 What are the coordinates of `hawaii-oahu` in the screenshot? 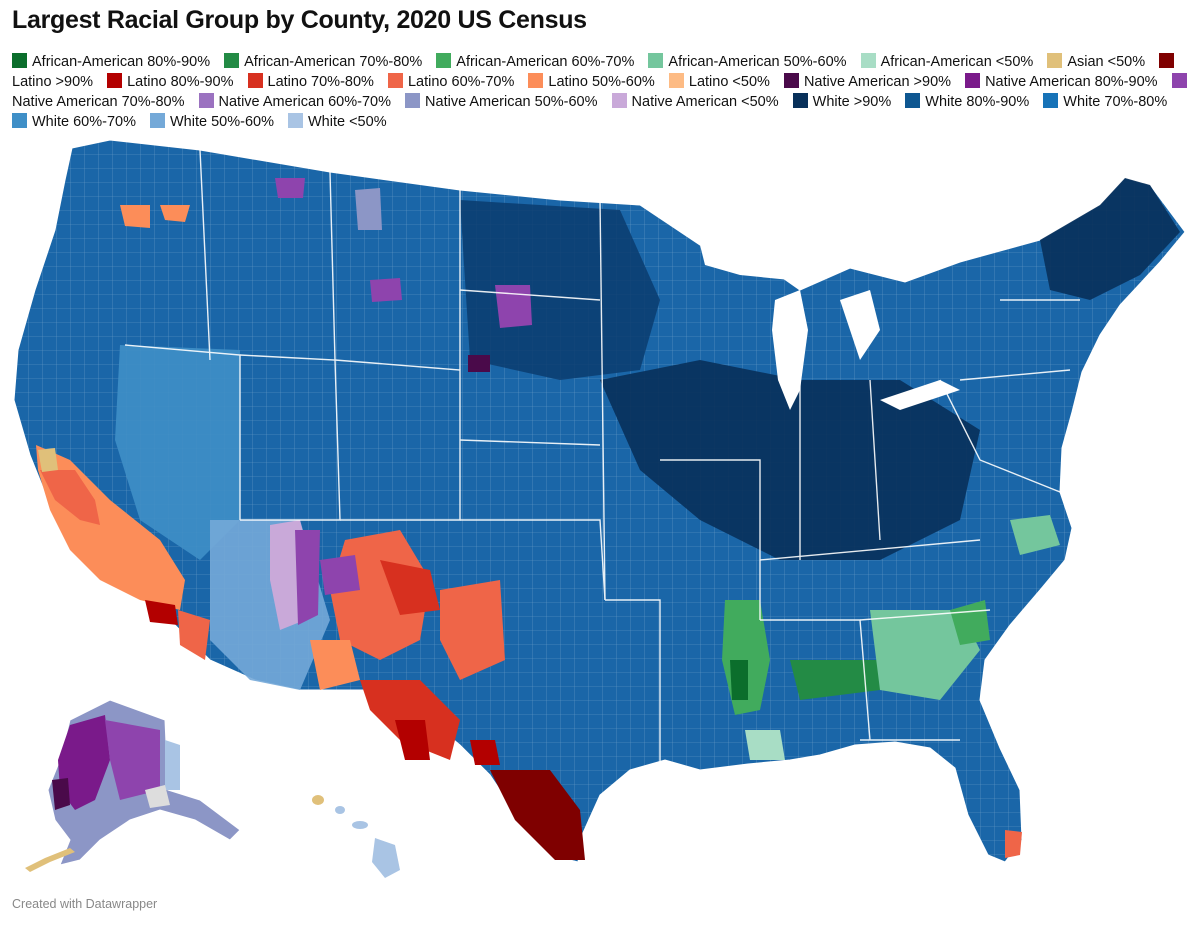 It's located at (340, 810).